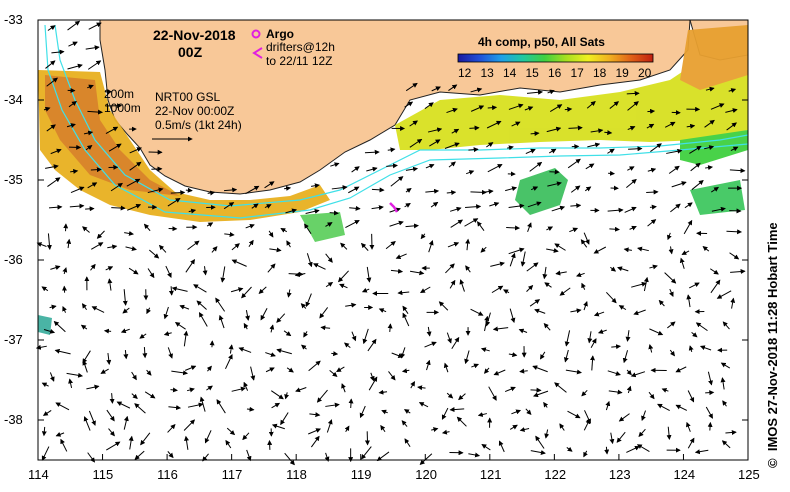 The height and width of the screenshot is (492, 790). I want to click on x-tick-label-119: 119, so click(361, 474).